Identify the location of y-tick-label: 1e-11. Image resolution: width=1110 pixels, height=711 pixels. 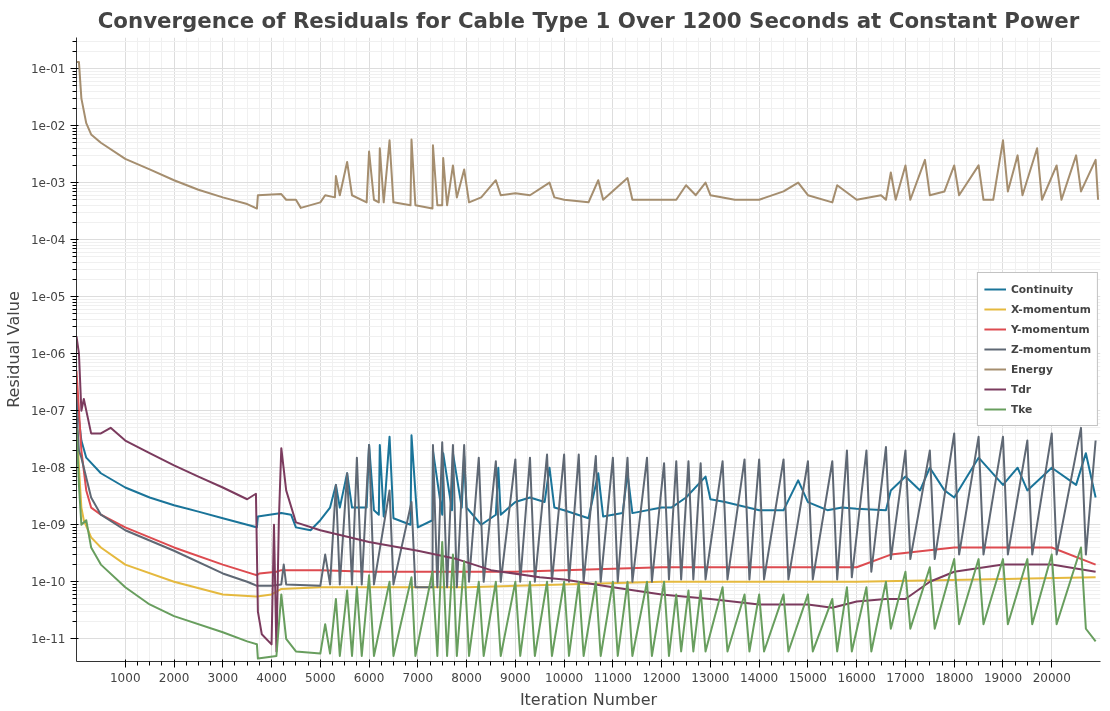
(48, 639).